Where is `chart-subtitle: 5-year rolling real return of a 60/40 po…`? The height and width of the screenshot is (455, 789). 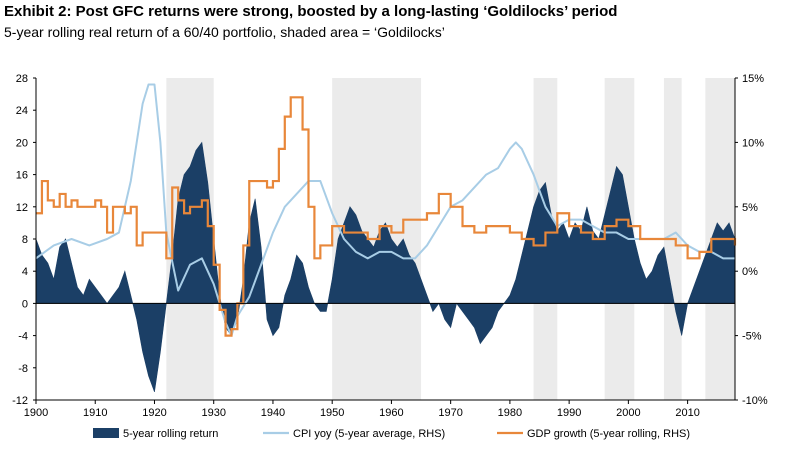
chart-subtitle: 5-year rolling real return of a 60/40 po… is located at coordinates (224, 32).